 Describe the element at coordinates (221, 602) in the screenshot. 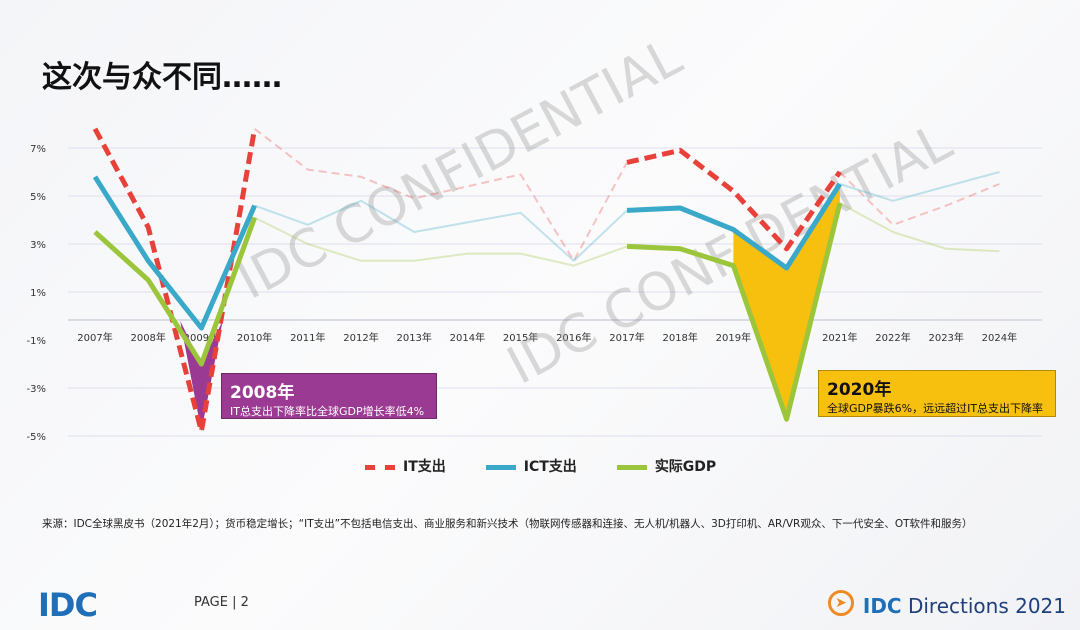

I see `page-number: PAGE | 2` at that location.